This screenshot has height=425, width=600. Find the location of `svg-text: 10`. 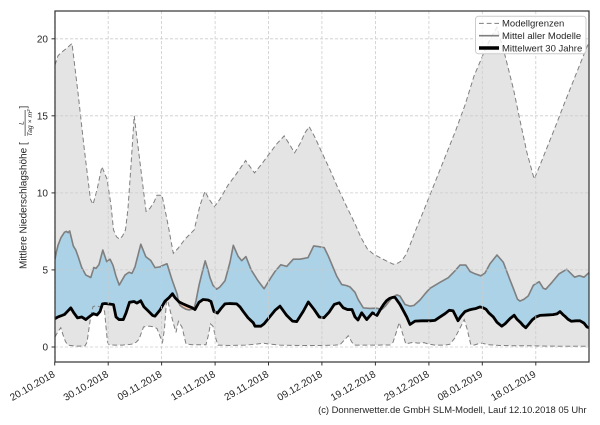

svg-text: 10 is located at coordinates (43, 193).